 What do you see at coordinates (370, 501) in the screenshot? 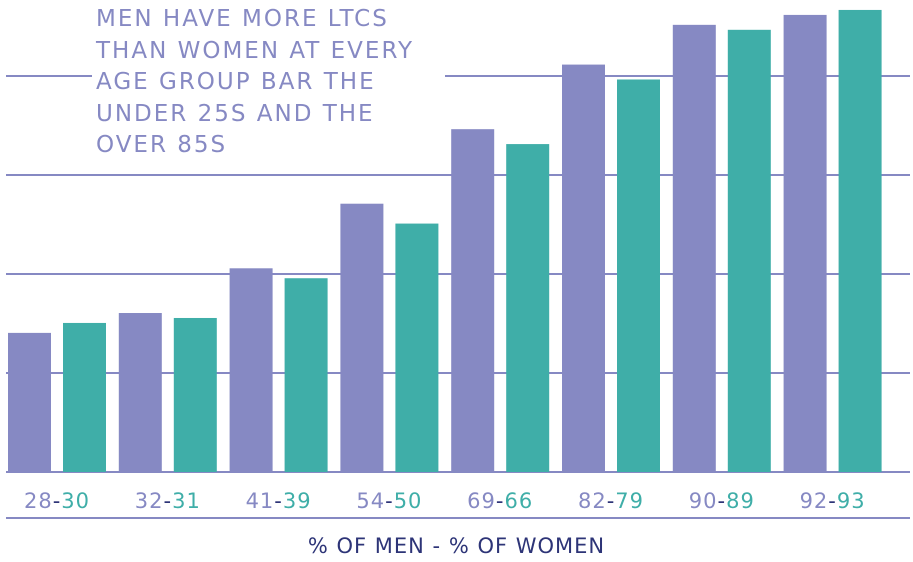
I see `men-value: 54` at bounding box center [370, 501].